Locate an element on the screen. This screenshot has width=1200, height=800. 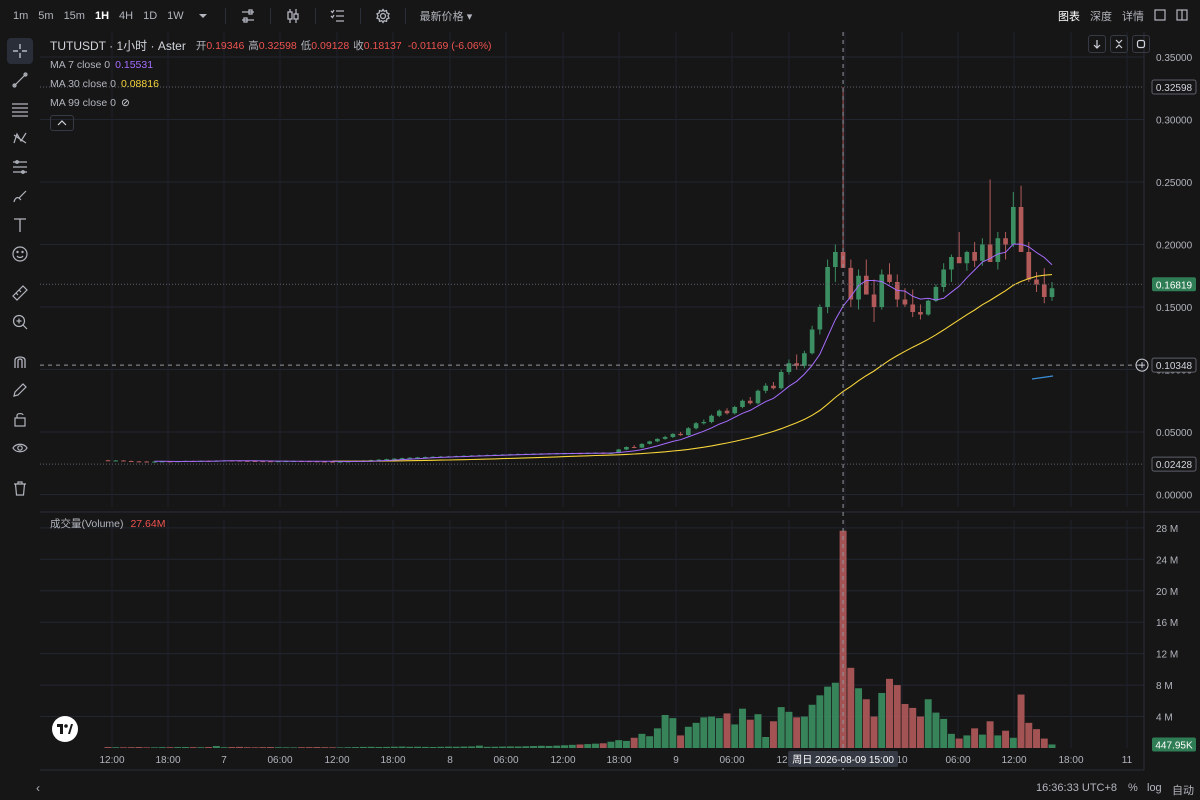
brush-icon is located at coordinates (20, 196).